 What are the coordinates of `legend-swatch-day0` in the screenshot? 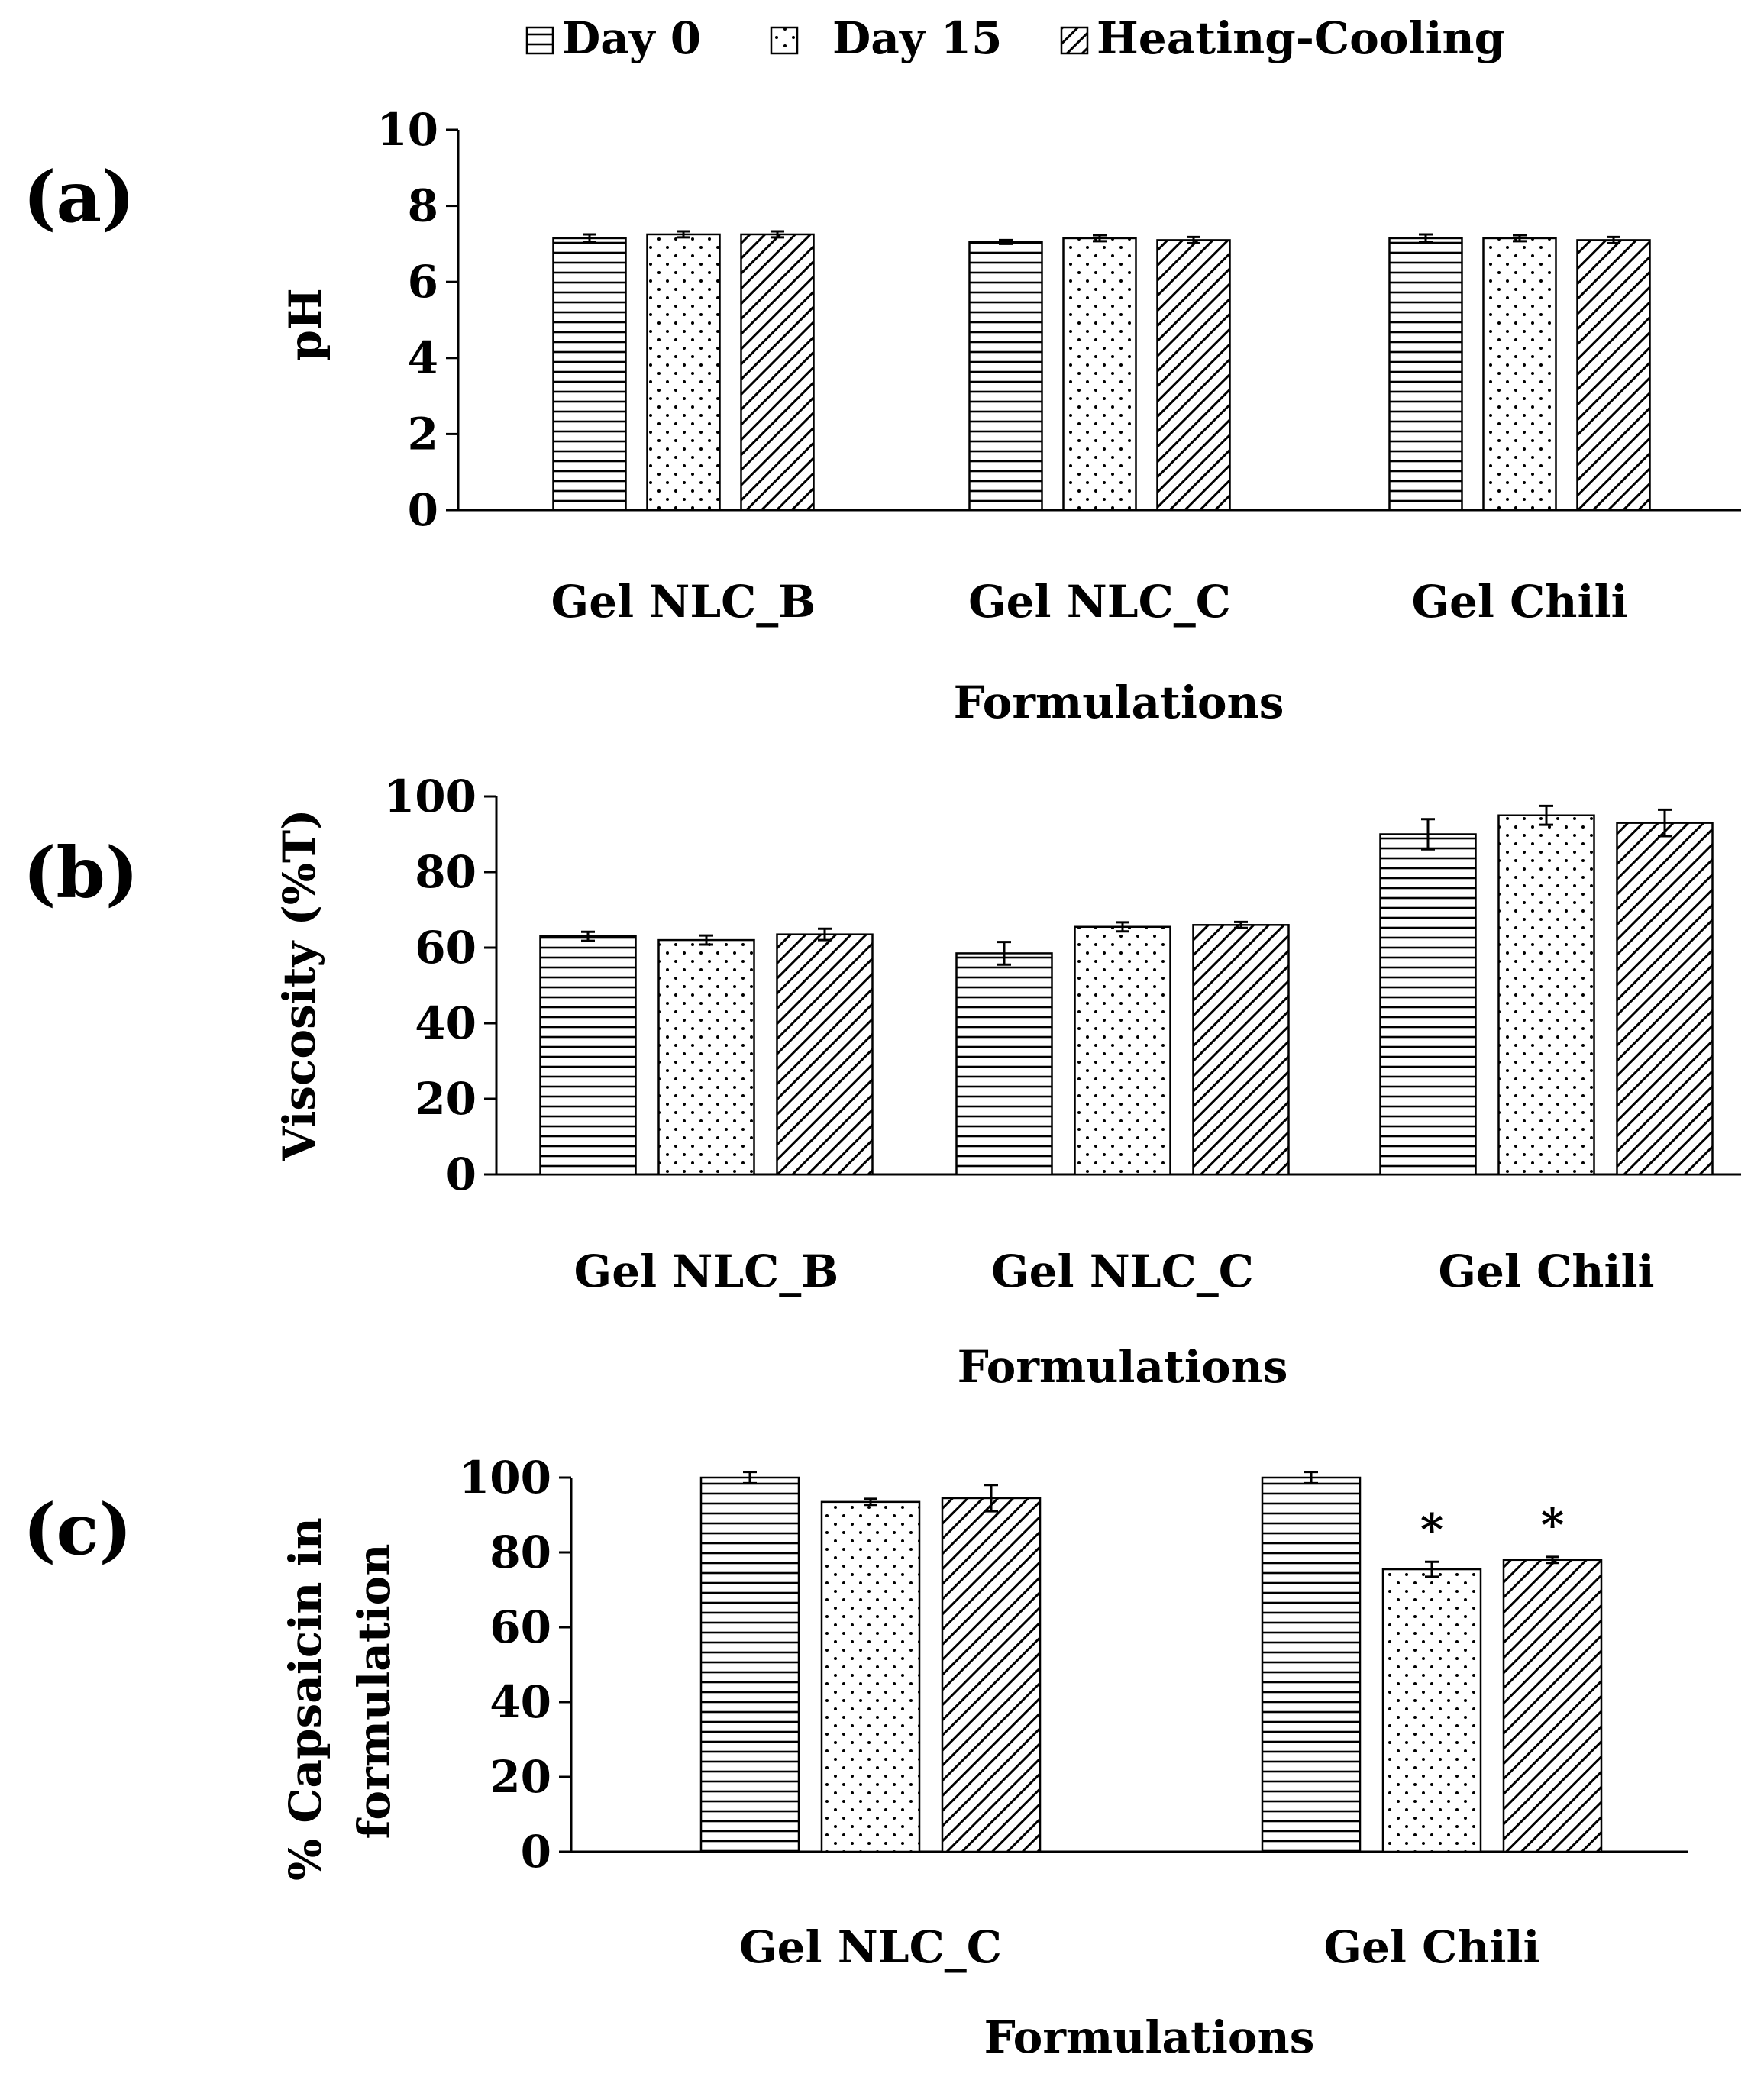 It's located at (540, 40).